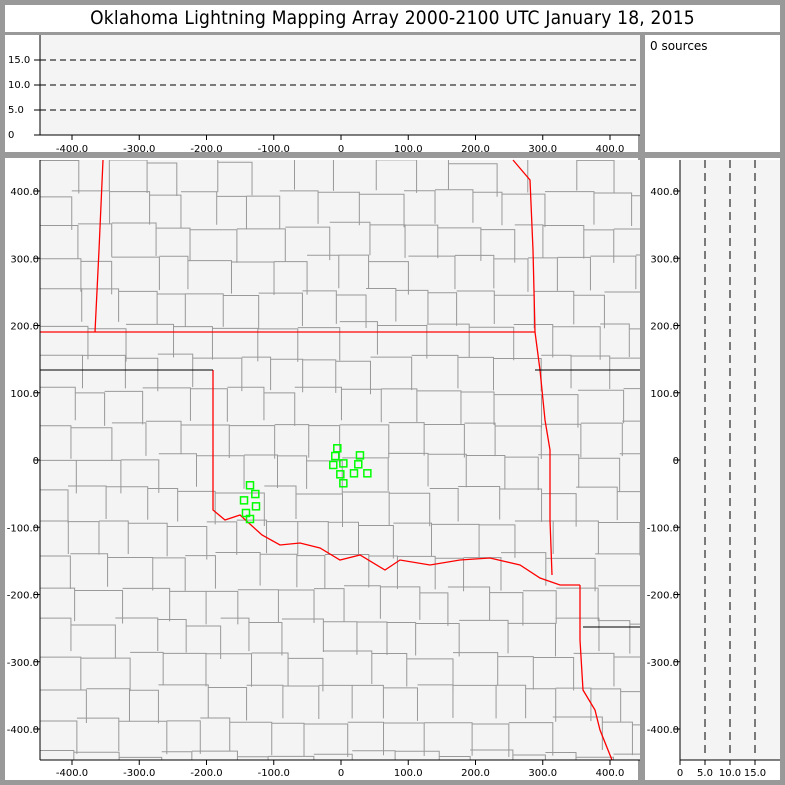 The width and height of the screenshot is (785, 785). Describe the element at coordinates (610, 149) in the screenshot. I see `x-tick-label: 400.0` at that location.